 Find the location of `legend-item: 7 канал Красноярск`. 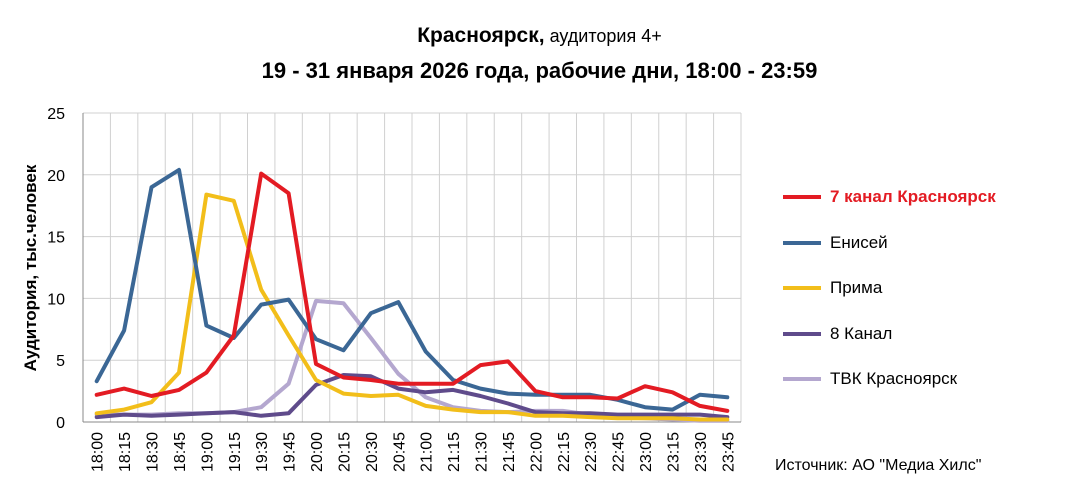

legend-item: 7 канал Красноярск is located at coordinates (928, 197).